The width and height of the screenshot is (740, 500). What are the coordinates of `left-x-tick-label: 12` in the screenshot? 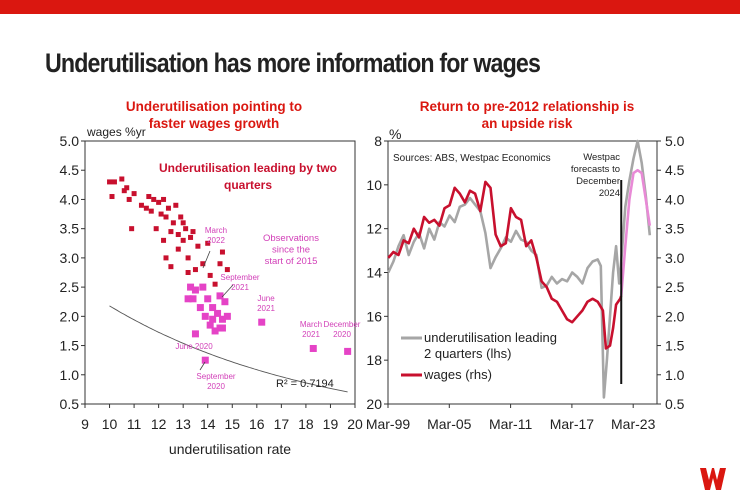 It's located at (159, 424).